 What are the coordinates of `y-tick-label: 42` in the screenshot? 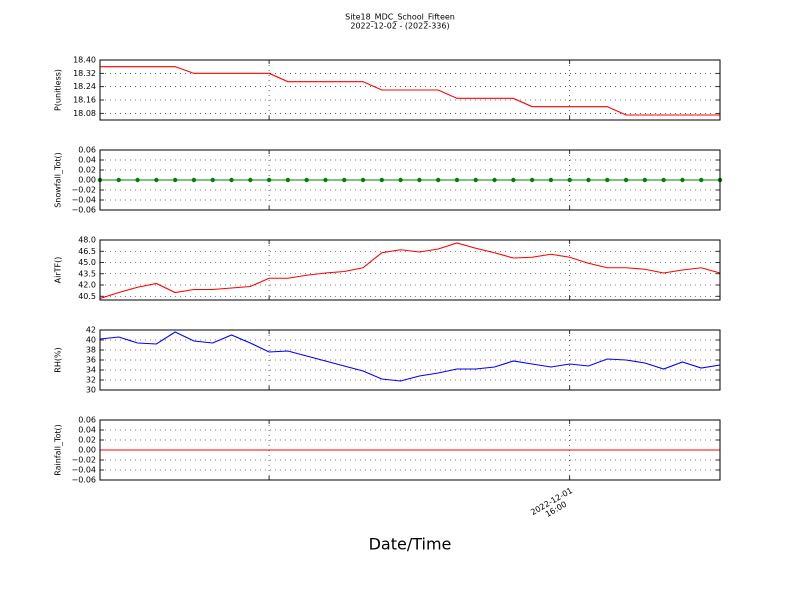 It's located at (91, 330).